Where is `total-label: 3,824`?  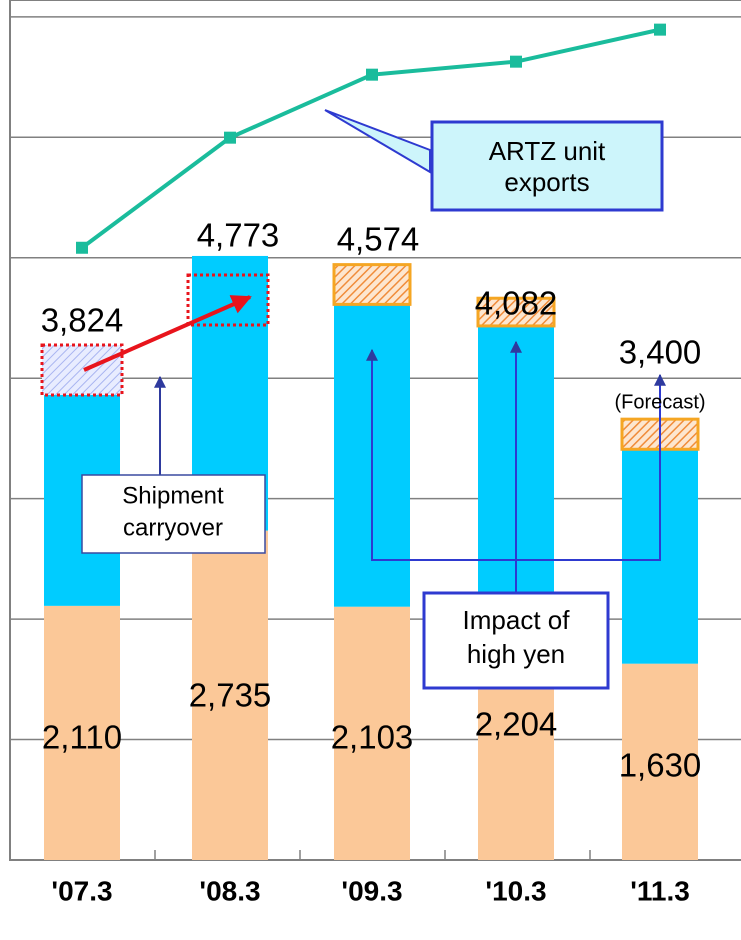
total-label: 3,824 is located at coordinates (82, 320).